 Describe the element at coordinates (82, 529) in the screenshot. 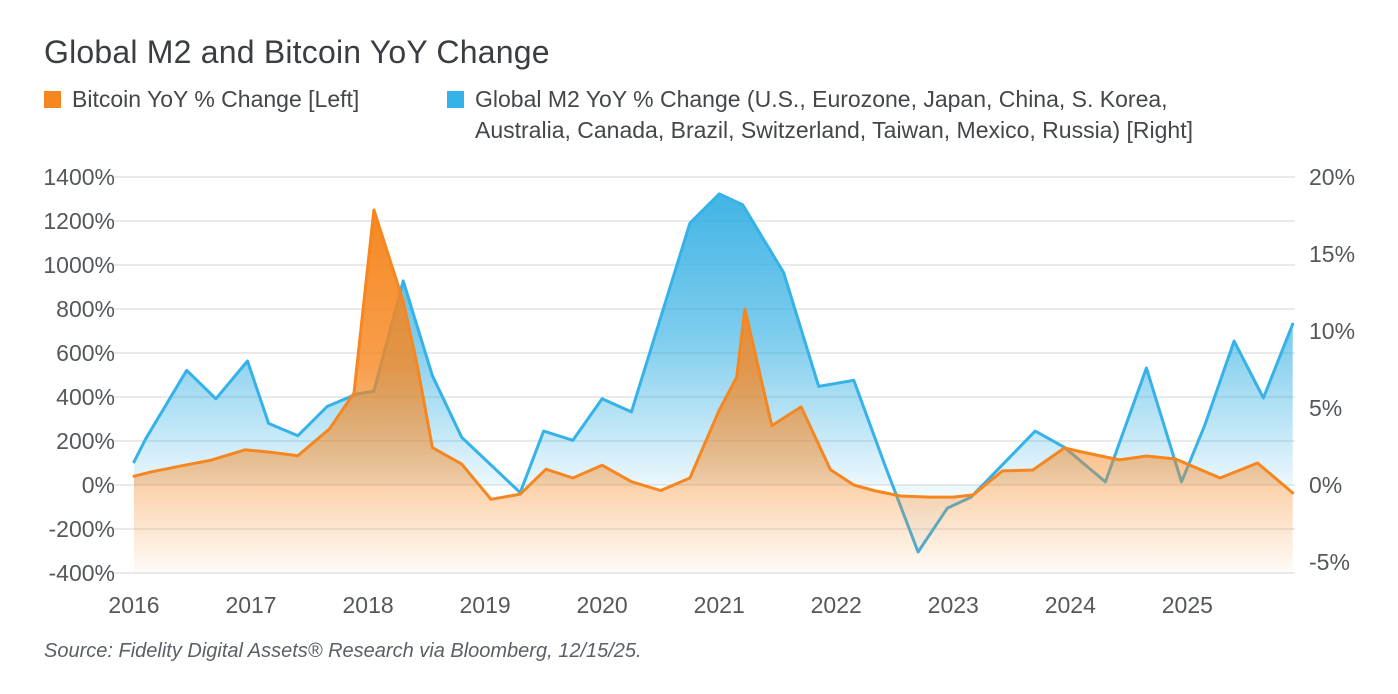

I see `y-axis-tick-left: -200%` at that location.